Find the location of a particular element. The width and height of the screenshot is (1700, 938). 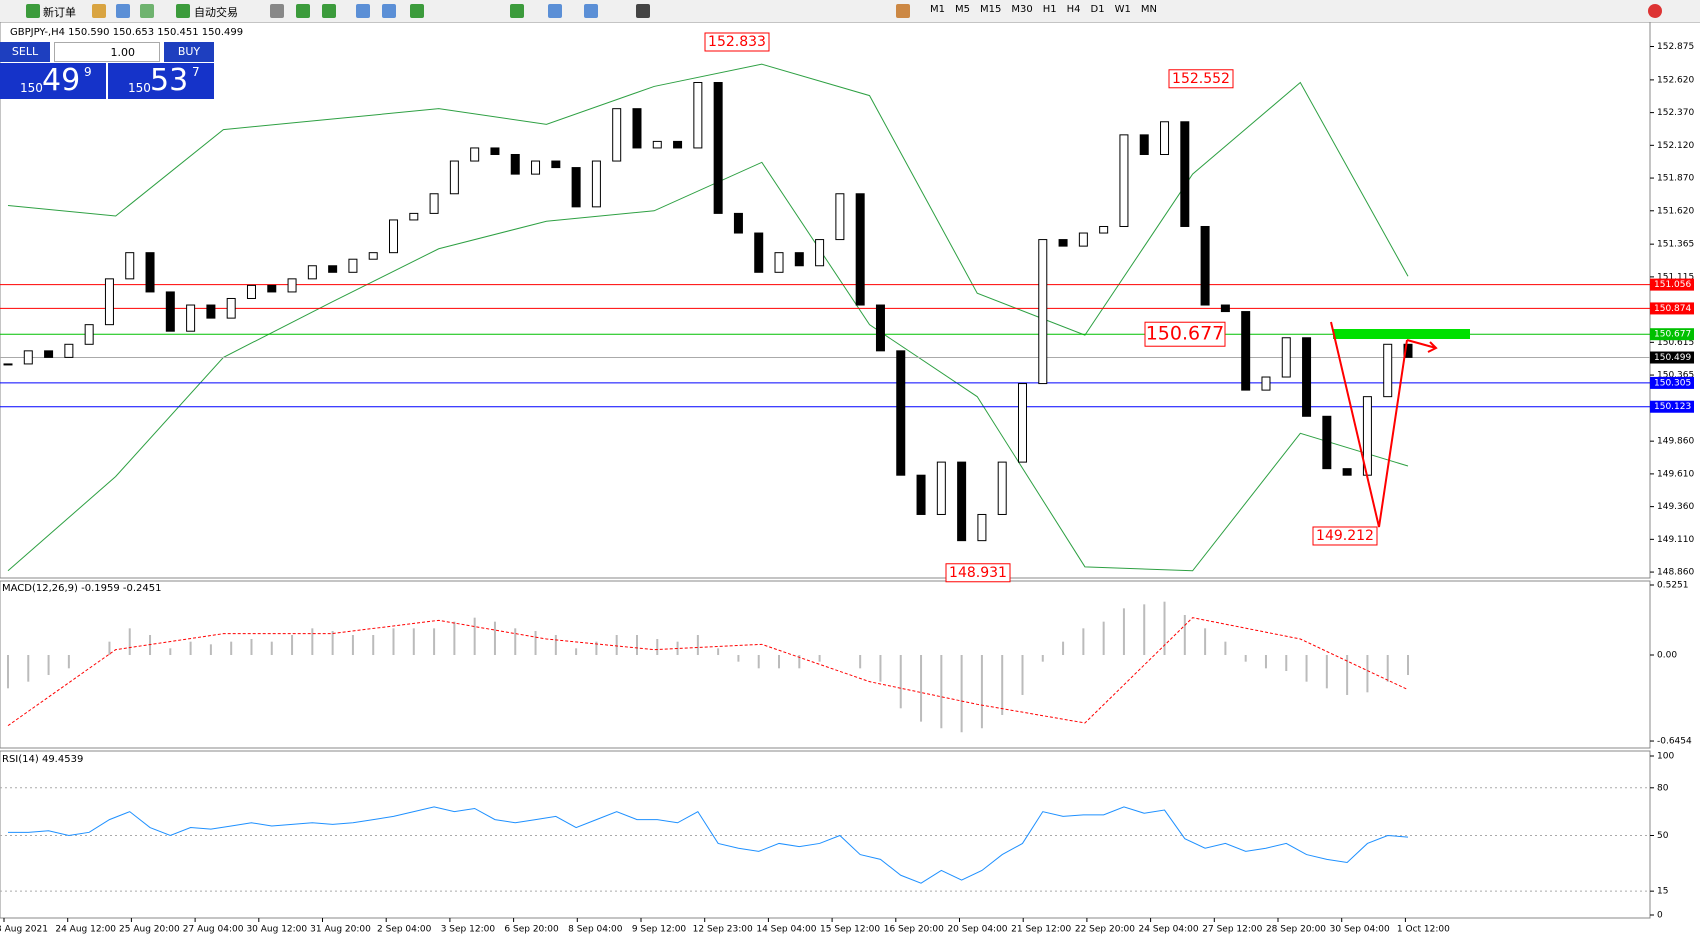

notification-icon is located at coordinates (1655, 11).